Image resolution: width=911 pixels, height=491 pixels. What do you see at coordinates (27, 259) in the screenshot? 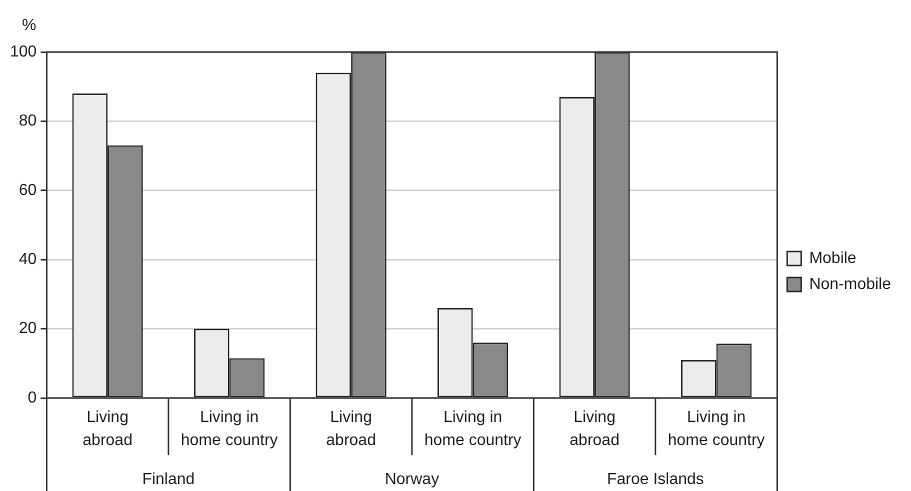
I see `y-tick-label: 40` at bounding box center [27, 259].